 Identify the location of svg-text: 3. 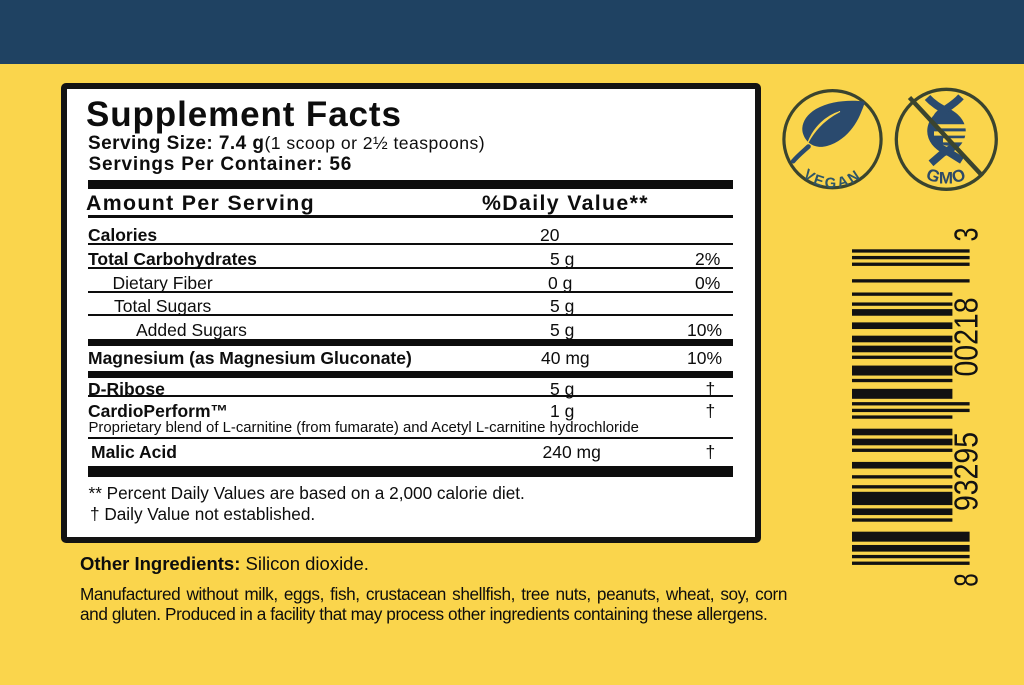
(967, 235).